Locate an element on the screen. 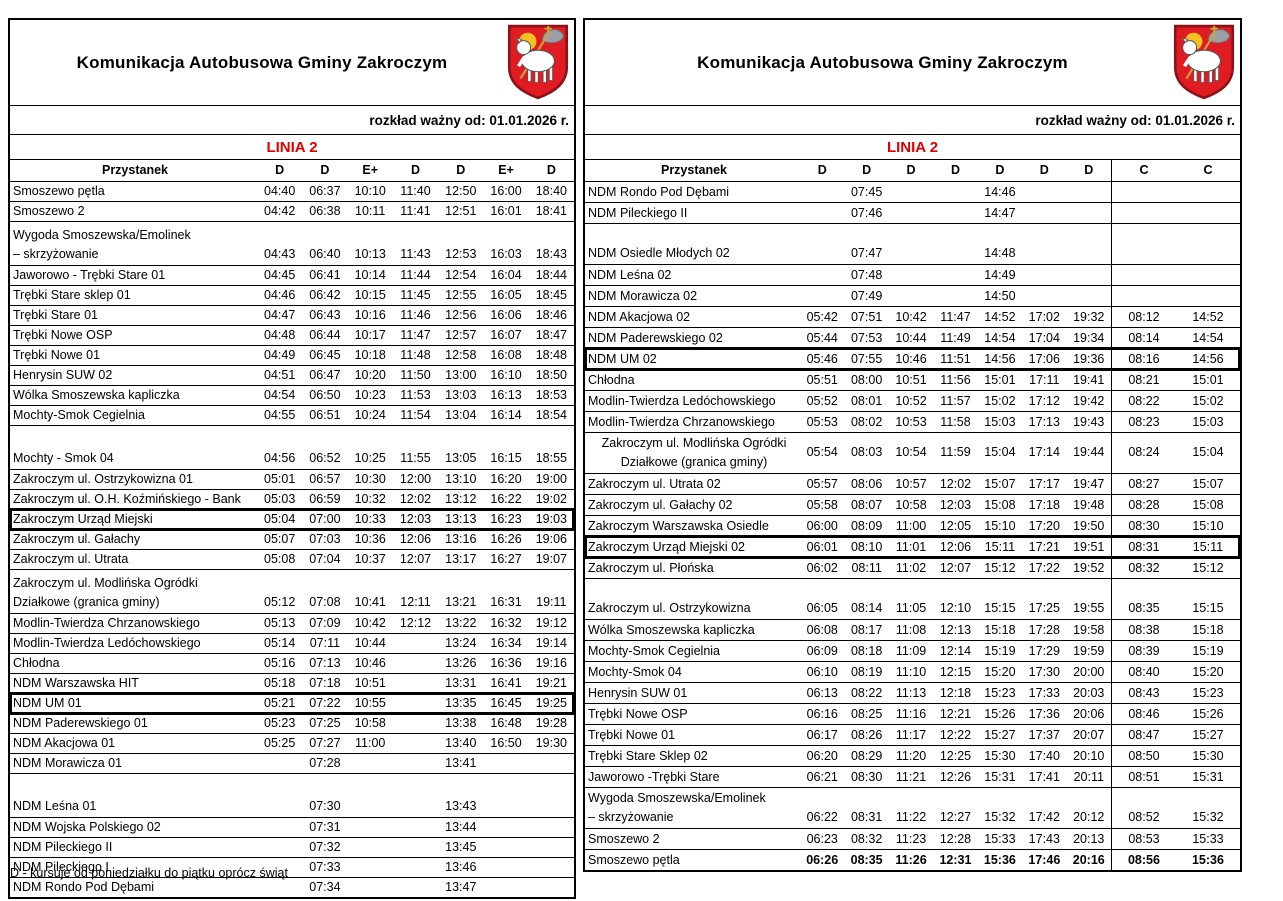  time-cell: 11:50 is located at coordinates (415, 375).